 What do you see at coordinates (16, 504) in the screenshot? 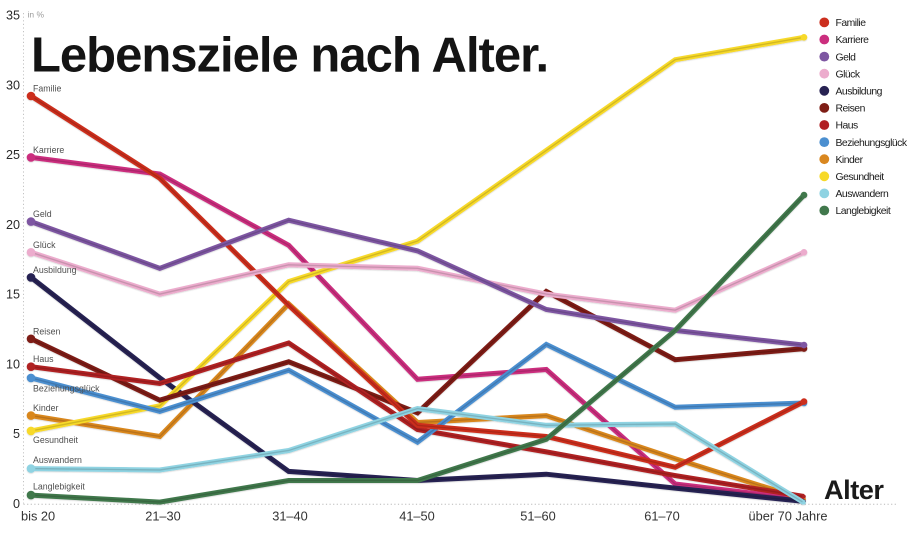
I see `svg-text: 0` at bounding box center [16, 504].